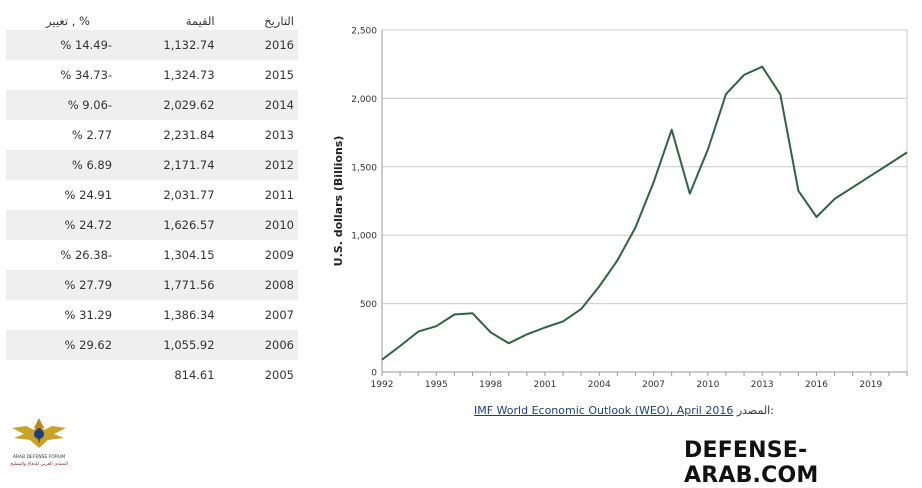 This screenshot has height=488, width=922. What do you see at coordinates (364, 237) in the screenshot?
I see `y-tick-label: 1,000` at bounding box center [364, 237].